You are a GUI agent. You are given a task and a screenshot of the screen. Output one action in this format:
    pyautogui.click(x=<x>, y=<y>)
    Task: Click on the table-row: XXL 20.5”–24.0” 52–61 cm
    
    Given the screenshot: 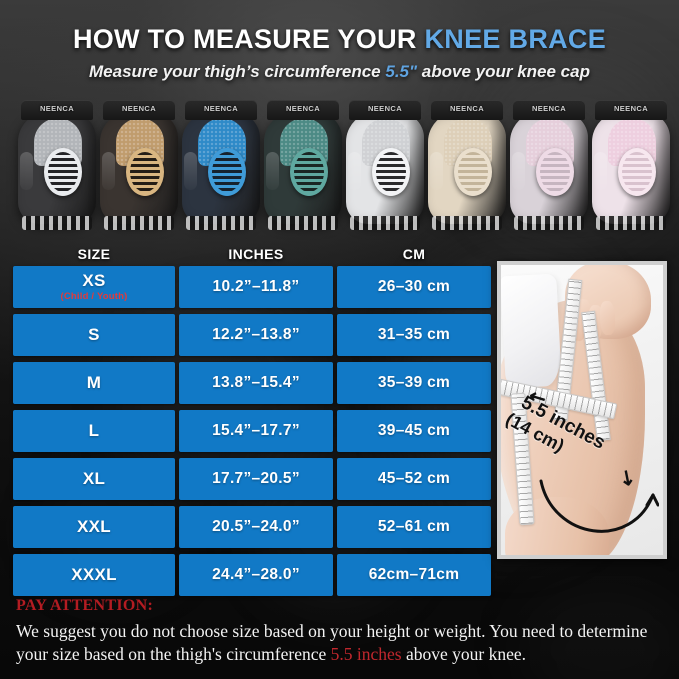 What is the action you would take?
    pyautogui.click(x=252, y=527)
    